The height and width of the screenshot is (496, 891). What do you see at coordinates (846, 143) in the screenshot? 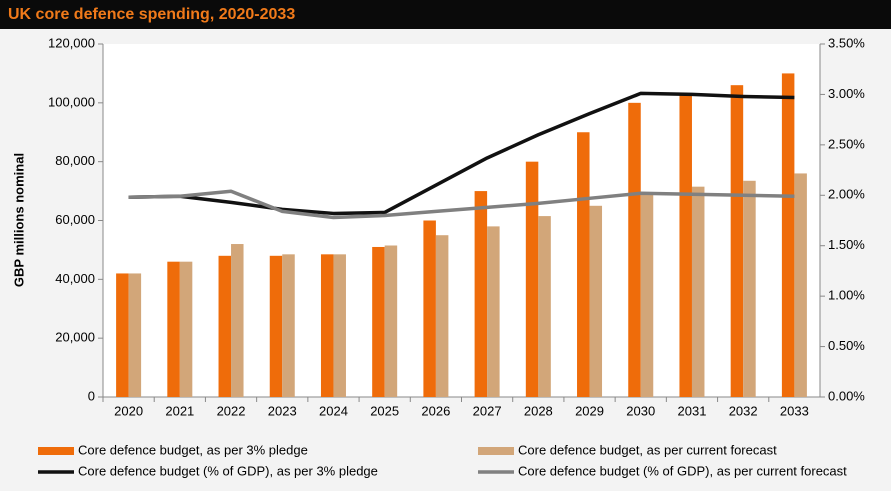
I see `y2-tick-label: 2.50%` at bounding box center [846, 143].